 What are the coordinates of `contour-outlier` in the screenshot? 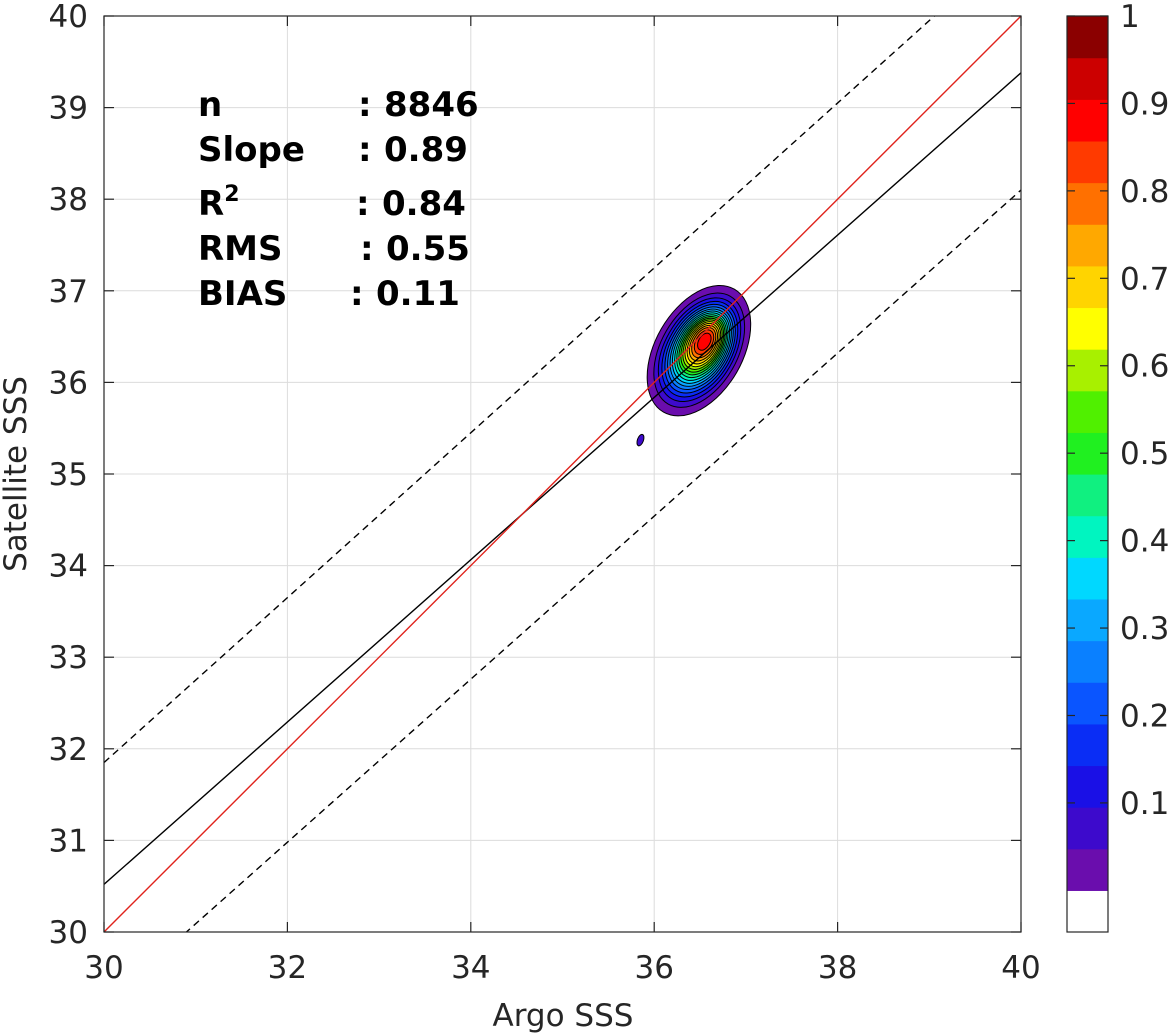 It's located at (640, 440).